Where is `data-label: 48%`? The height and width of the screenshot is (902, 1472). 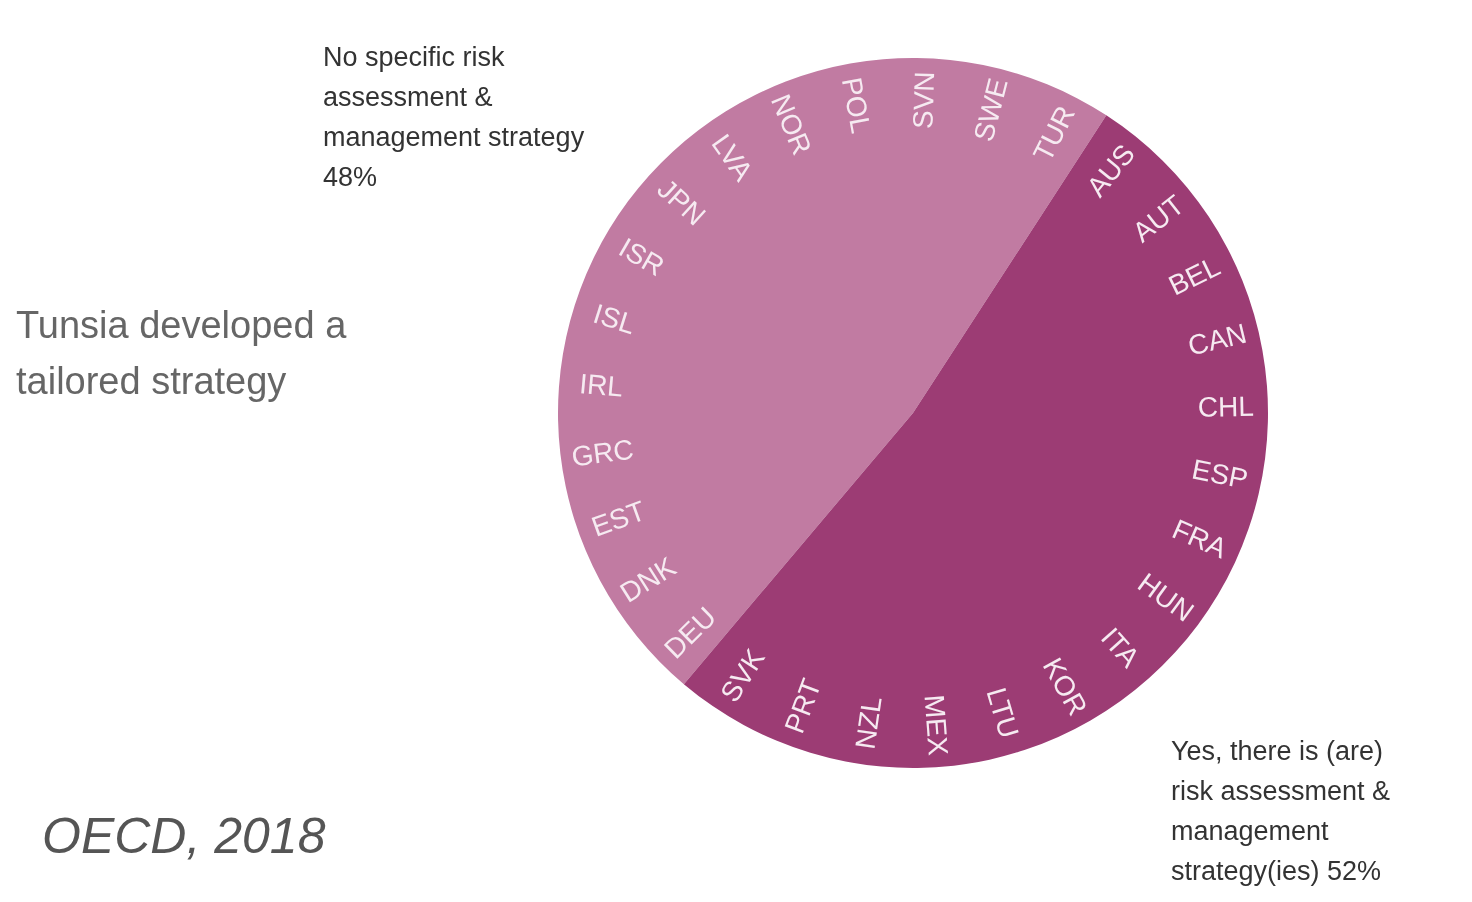
data-label: 48% is located at coordinates (350, 177).